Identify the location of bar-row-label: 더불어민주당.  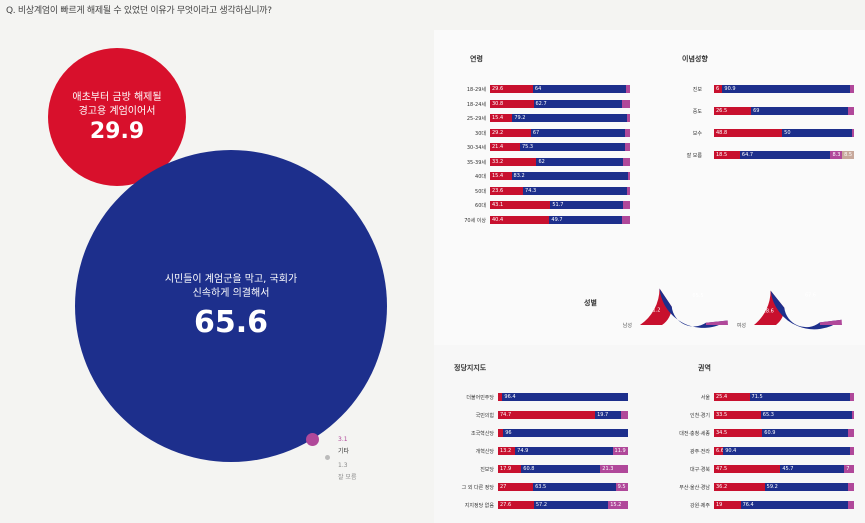
(480, 398).